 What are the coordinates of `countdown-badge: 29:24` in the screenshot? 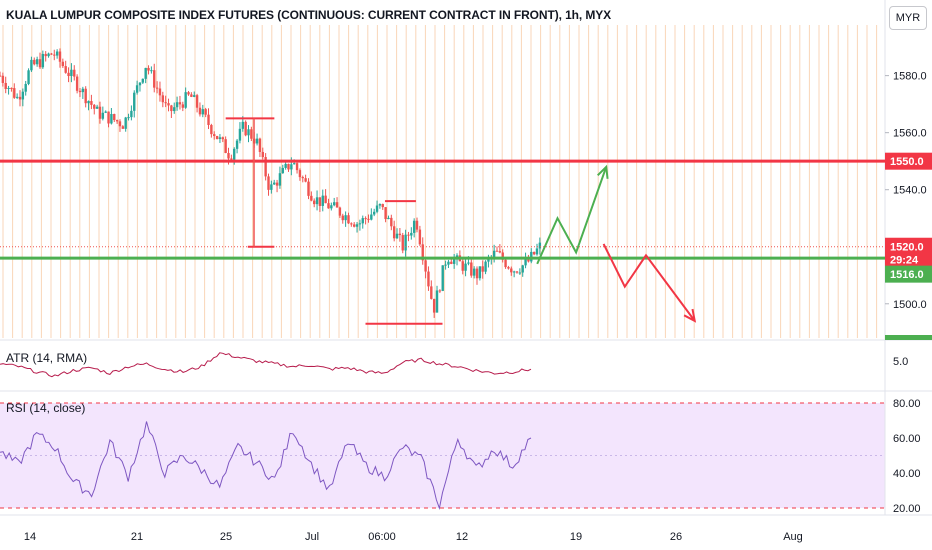 It's located at (904, 261).